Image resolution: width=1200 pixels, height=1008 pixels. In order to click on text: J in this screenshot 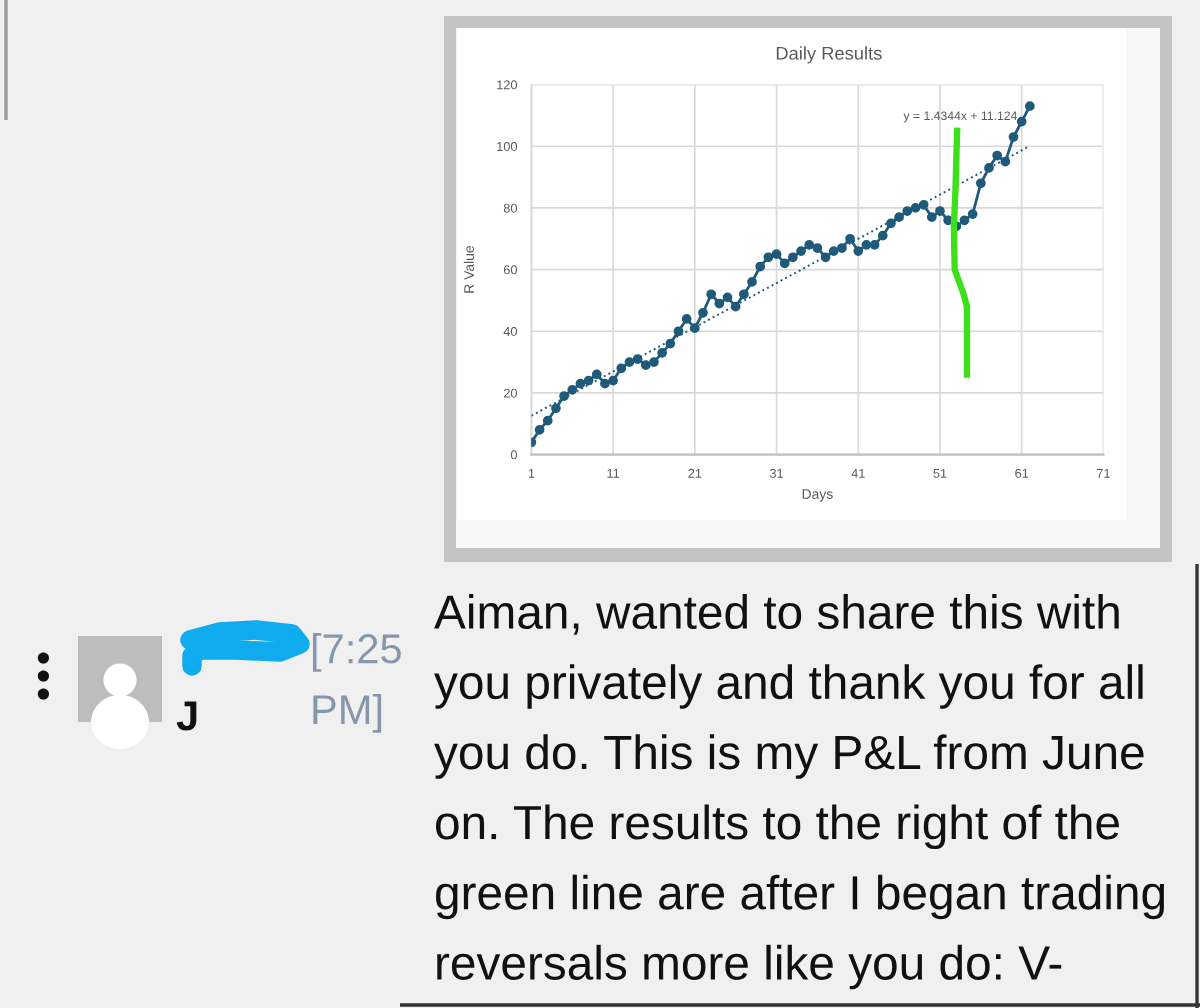, I will do `click(186, 716)`.